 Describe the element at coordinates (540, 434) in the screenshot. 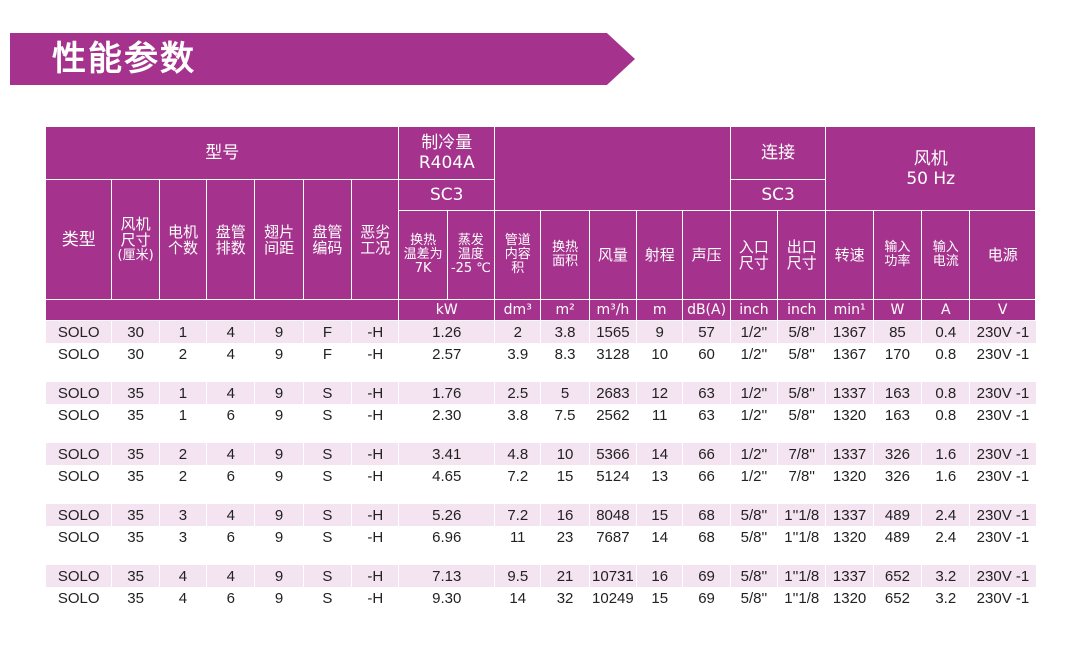

I see `row-spacer` at that location.